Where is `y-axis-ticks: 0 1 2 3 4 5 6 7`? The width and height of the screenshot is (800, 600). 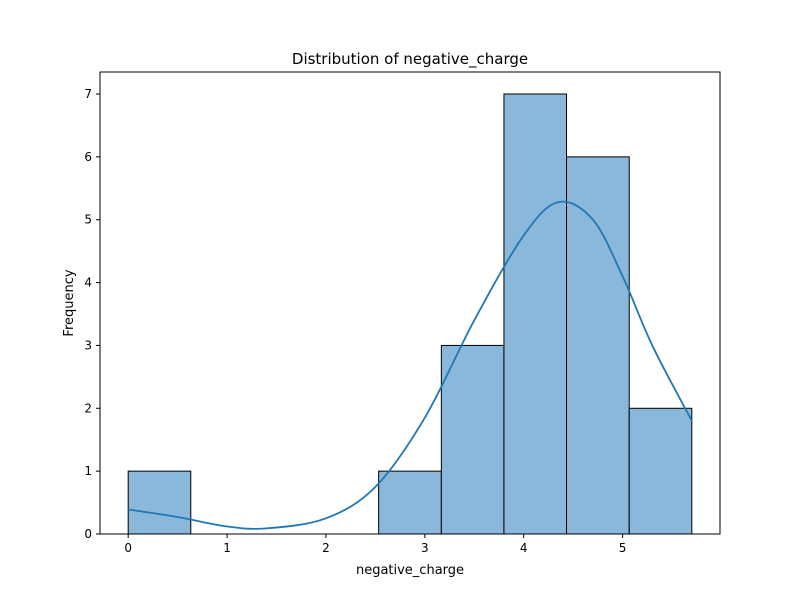 y-axis-ticks: 0 1 2 3 4 5 6 7 is located at coordinates (92, 314).